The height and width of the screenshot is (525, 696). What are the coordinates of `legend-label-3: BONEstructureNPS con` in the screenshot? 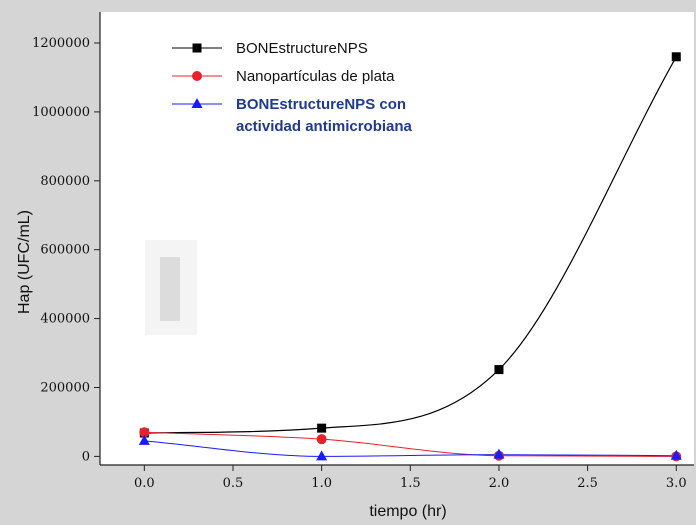 It's located at (321, 104).